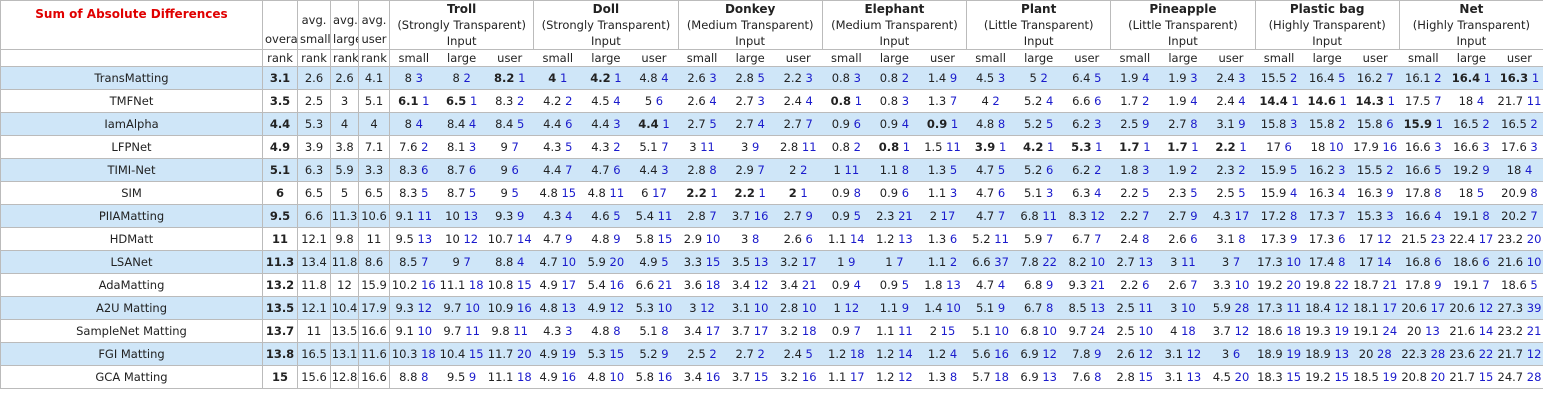  Describe the element at coordinates (1321, 78) in the screenshot. I see `score-value: 16.4` at that location.